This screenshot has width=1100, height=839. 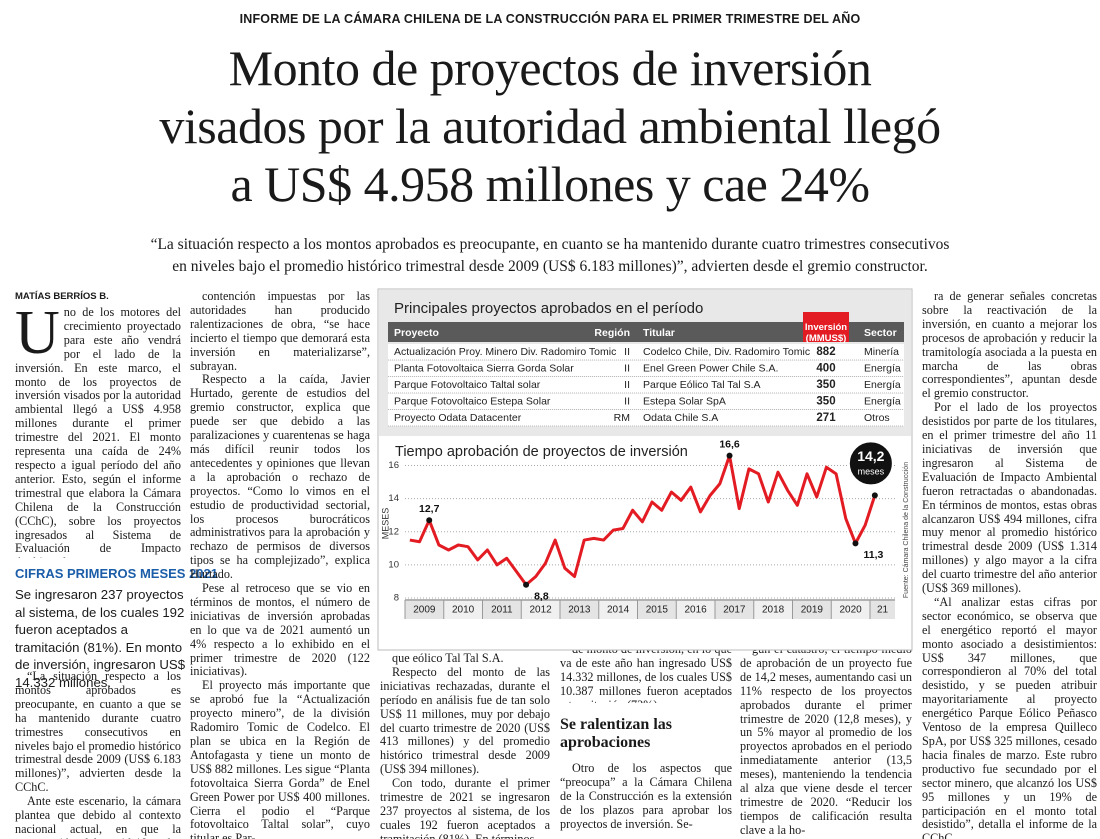 I want to click on table-cell: 882, so click(x=825, y=352).